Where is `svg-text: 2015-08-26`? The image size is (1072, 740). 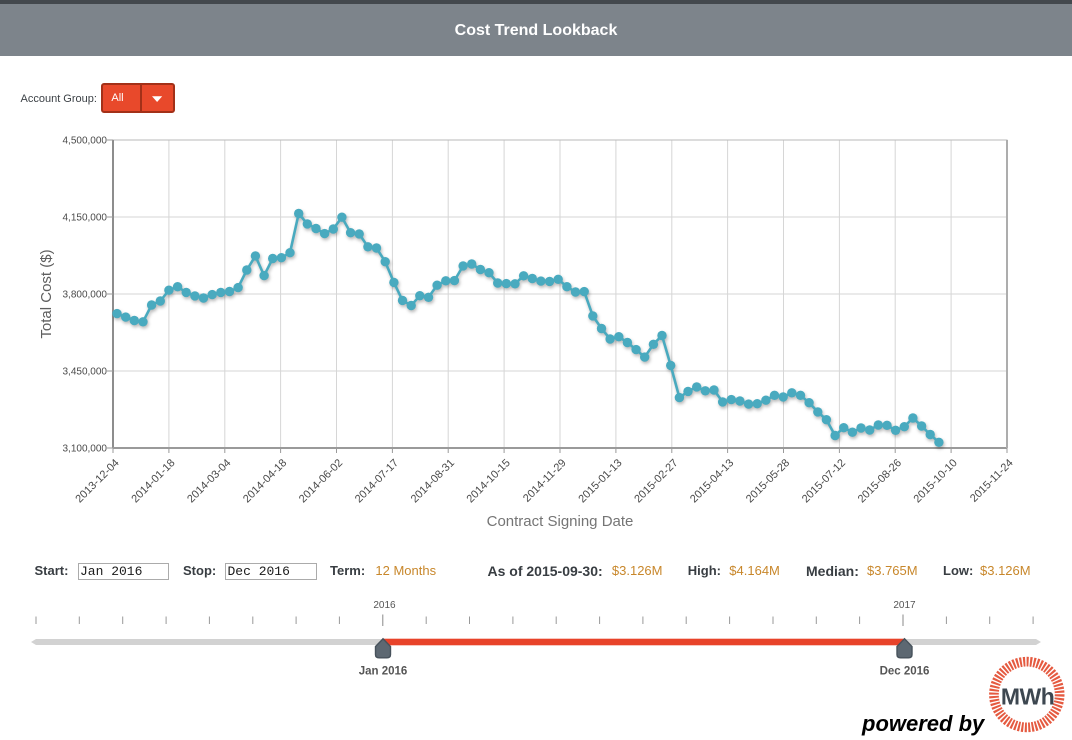
svg-text: 2015-08-26 is located at coordinates (880, 481).